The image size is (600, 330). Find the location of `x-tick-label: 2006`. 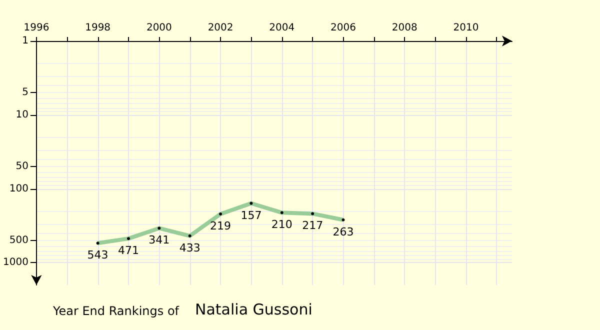

x-tick-label: 2006 is located at coordinates (343, 28).